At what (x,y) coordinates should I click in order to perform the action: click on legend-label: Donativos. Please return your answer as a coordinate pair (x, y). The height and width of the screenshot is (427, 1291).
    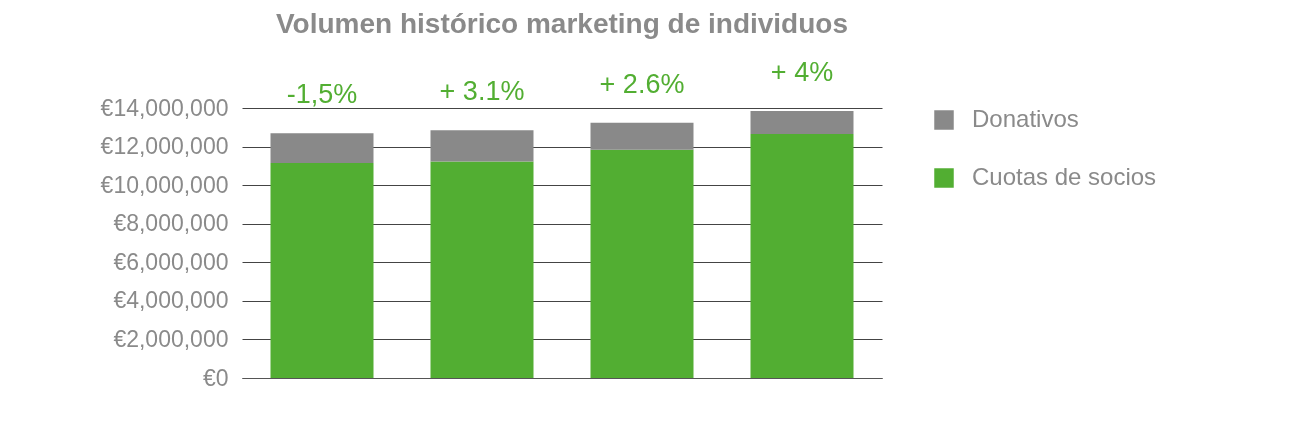
    Looking at the image, I should click on (1025, 118).